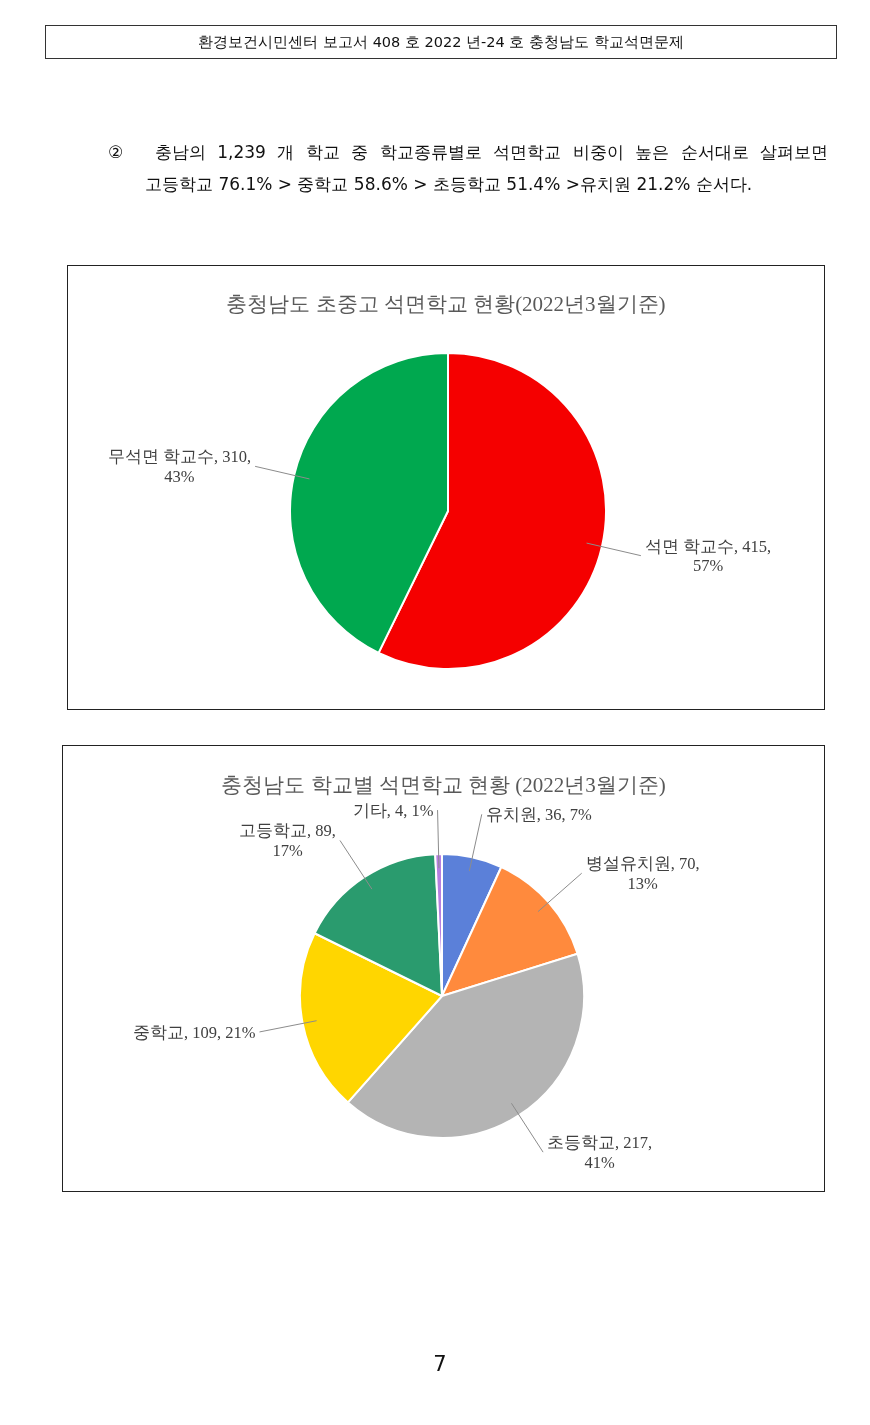  I want to click on slice-label: 초등학교, 217, 41%, so click(600, 1152).